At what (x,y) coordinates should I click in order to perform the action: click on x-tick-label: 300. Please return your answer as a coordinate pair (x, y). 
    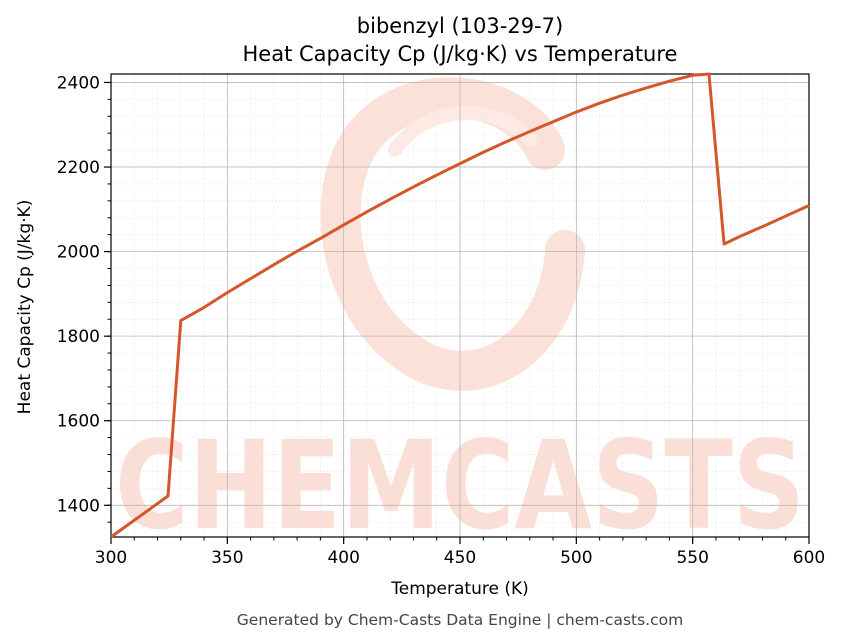
    Looking at the image, I should click on (111, 558).